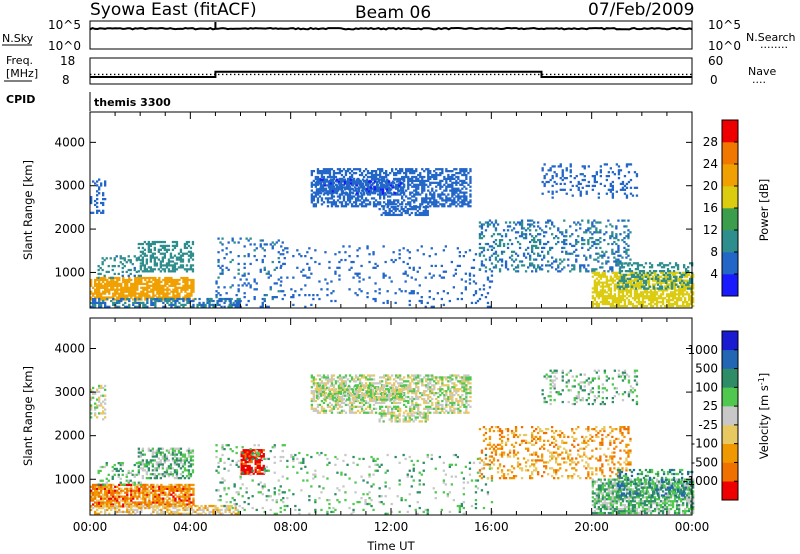 This screenshot has width=800, height=554. What do you see at coordinates (730, 153) in the screenshot?
I see `colorbar-swatch` at bounding box center [730, 153].